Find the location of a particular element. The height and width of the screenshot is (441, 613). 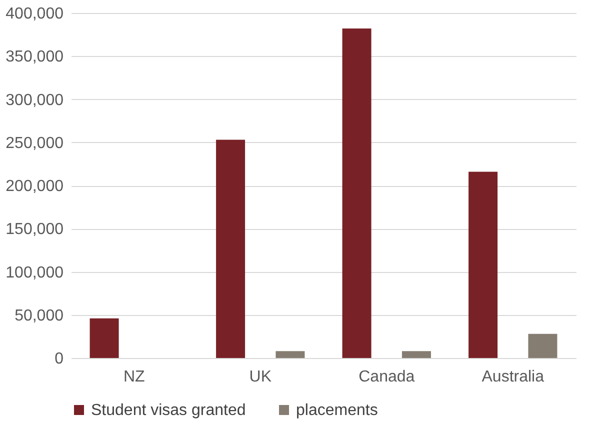

legend-label: Student visas granted is located at coordinates (168, 410).